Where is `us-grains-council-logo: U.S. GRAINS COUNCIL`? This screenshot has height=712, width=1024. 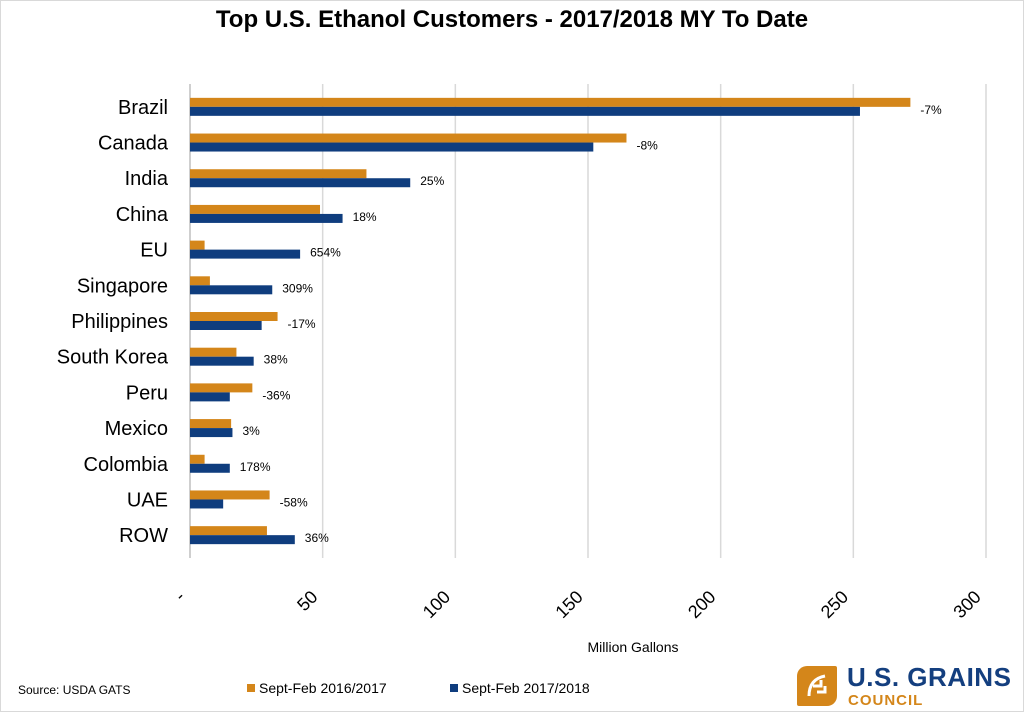 us-grains-council-logo: U.S. GRAINS COUNCIL is located at coordinates (907, 687).